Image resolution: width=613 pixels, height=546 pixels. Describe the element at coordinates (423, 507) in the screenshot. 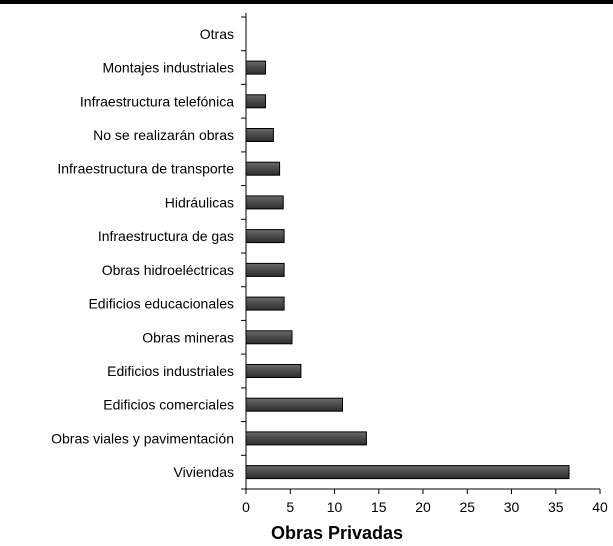

I see `x-tick-label: 20` at that location.